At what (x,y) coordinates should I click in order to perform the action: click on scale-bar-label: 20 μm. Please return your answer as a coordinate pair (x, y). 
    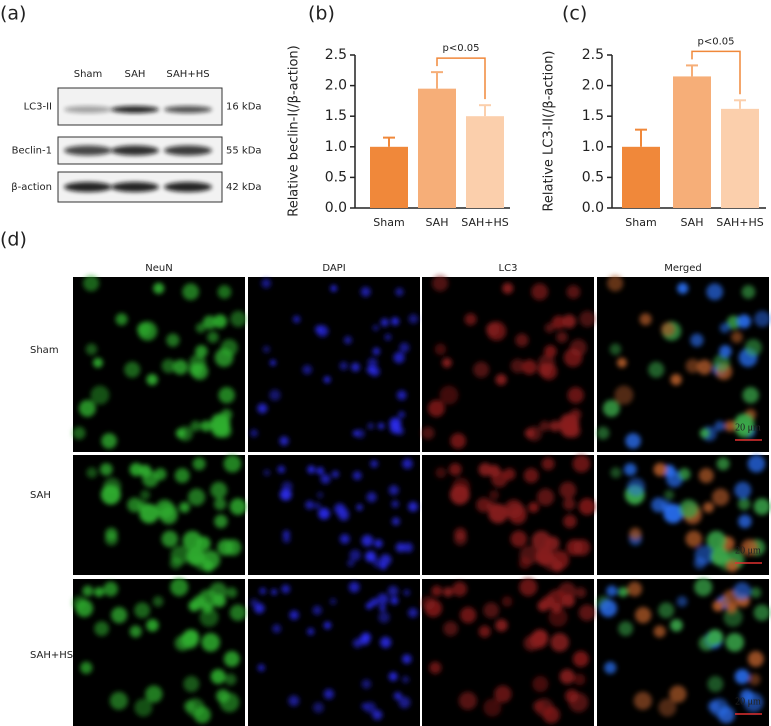
    Looking at the image, I should click on (748, 550).